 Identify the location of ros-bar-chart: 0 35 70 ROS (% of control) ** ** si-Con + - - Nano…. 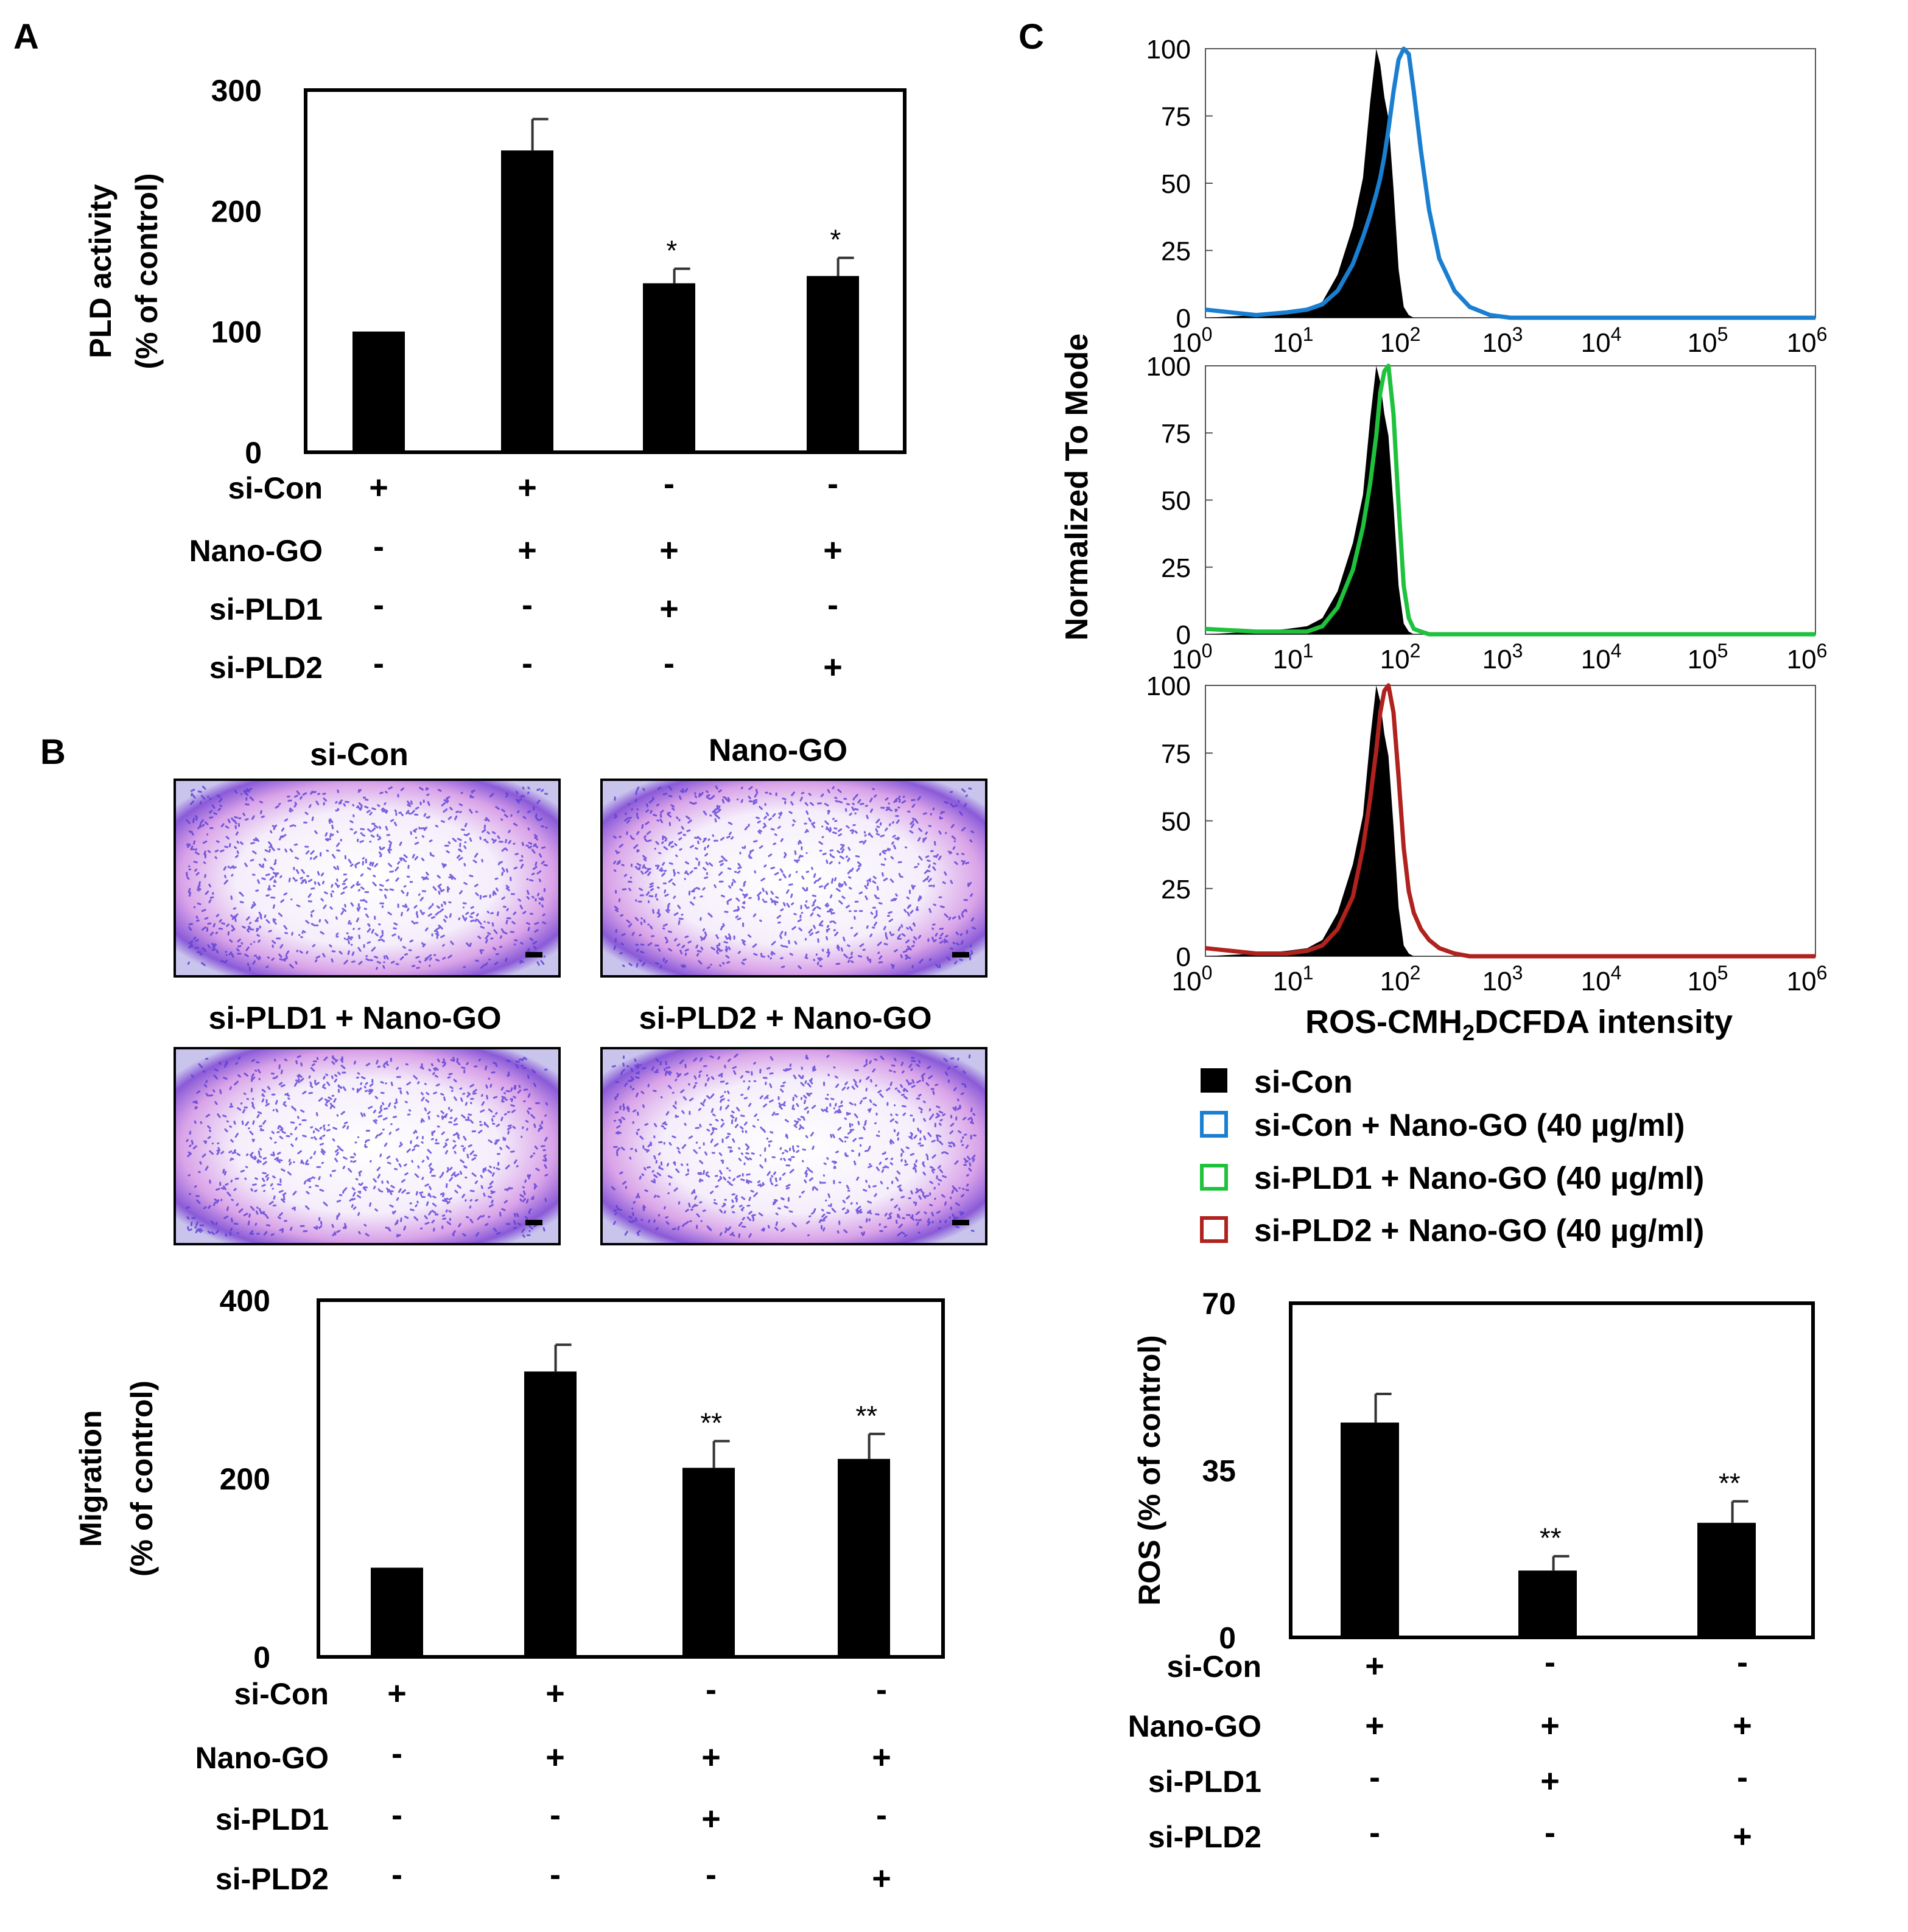
(1471, 1571).